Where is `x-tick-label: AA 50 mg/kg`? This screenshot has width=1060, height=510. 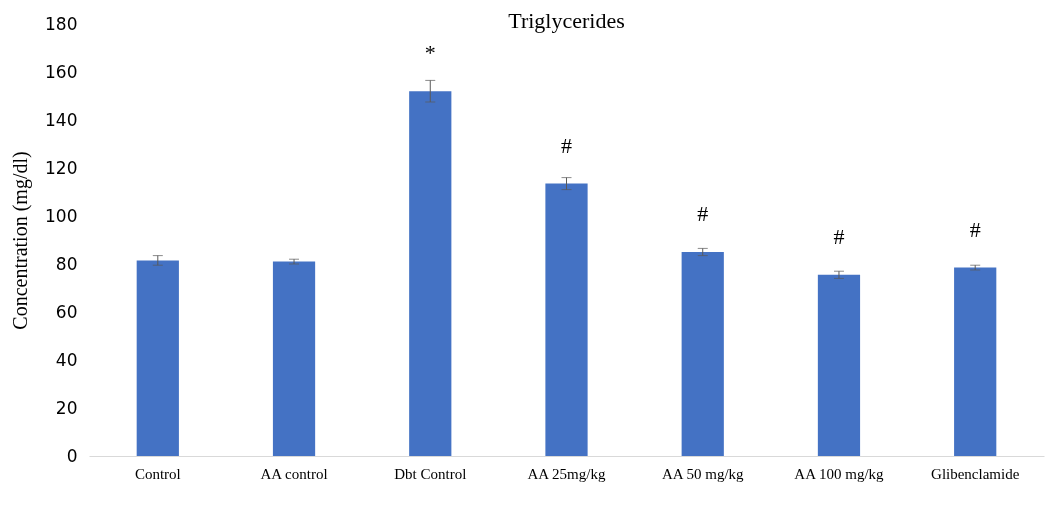 x-tick-label: AA 50 mg/kg is located at coordinates (703, 473).